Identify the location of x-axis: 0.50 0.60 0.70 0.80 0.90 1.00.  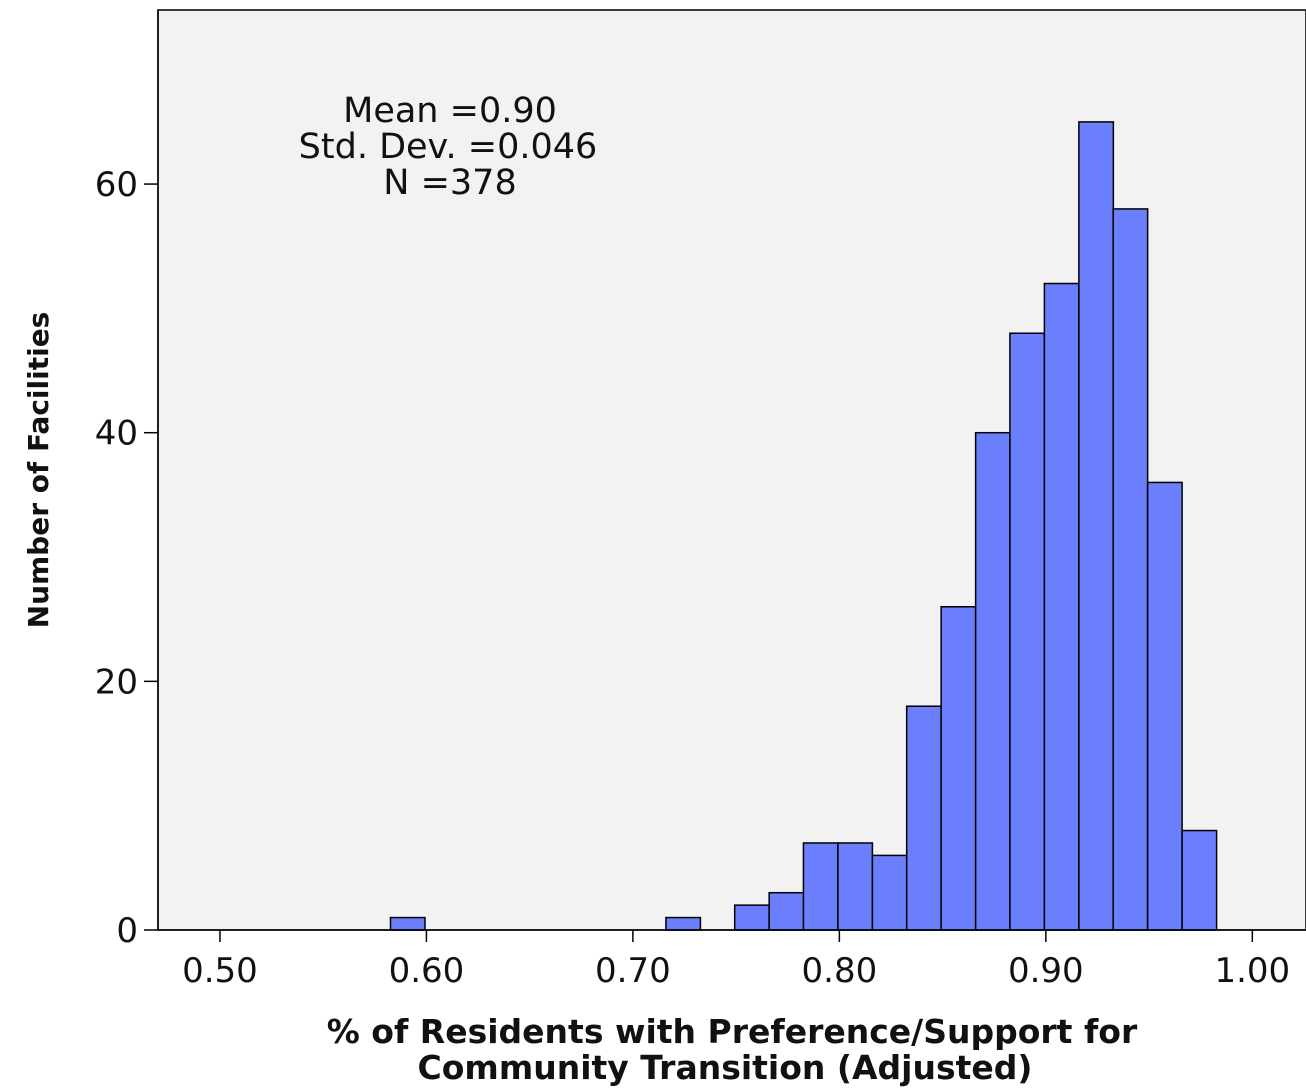
(732, 960).